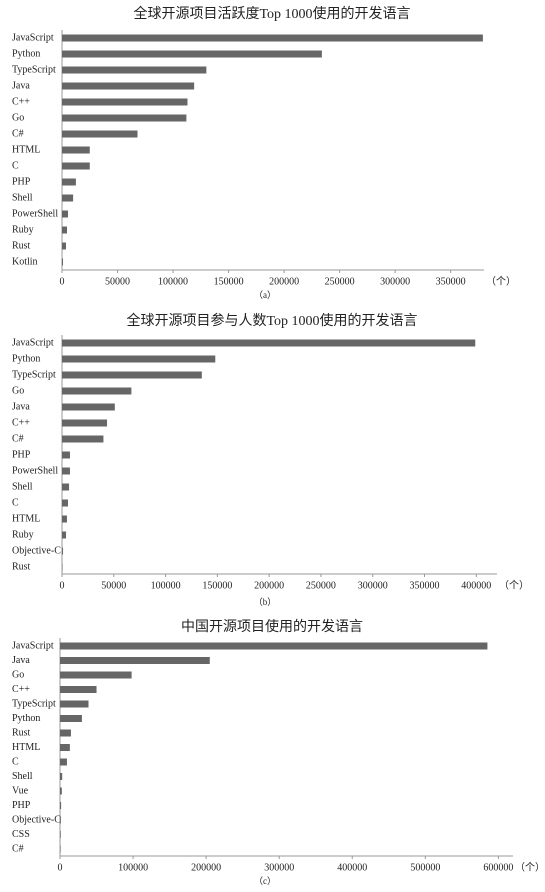 This screenshot has height=892, width=545. What do you see at coordinates (34, 703) in the screenshot?
I see `category-label: TypeScript` at bounding box center [34, 703].